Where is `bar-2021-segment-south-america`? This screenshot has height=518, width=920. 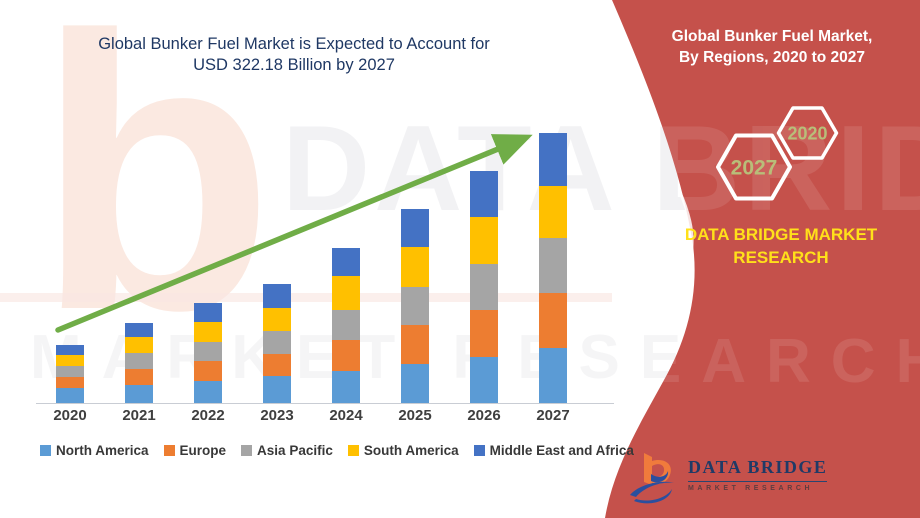
bar-2021-segment-south-america is located at coordinates (139, 345).